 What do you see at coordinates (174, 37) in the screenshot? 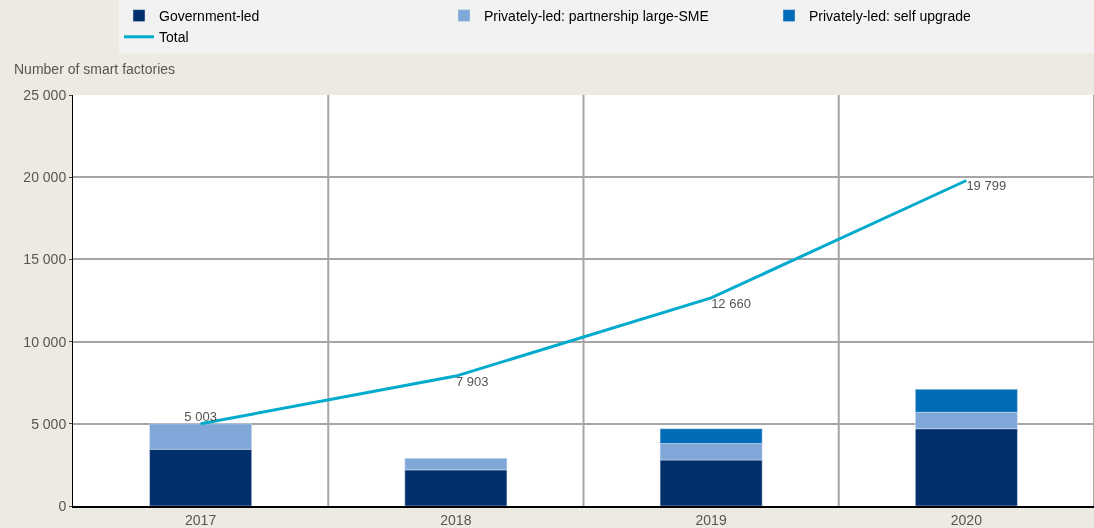
I see `legend-label: Total` at bounding box center [174, 37].